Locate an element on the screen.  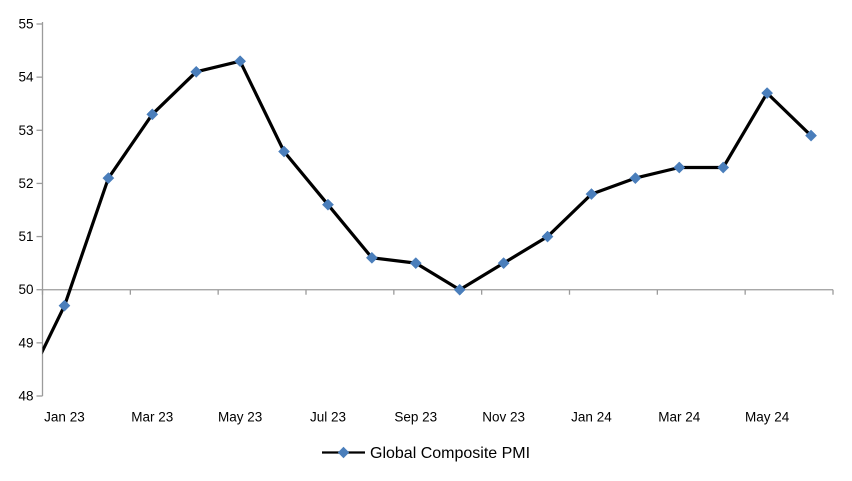
y-axis-tick-label: 54 is located at coordinates (26, 77).